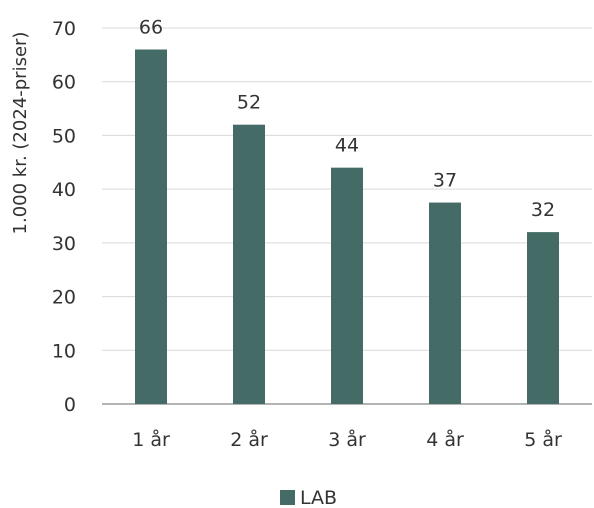  Describe the element at coordinates (64, 29) in the screenshot. I see `y-tick-label: 70` at that location.